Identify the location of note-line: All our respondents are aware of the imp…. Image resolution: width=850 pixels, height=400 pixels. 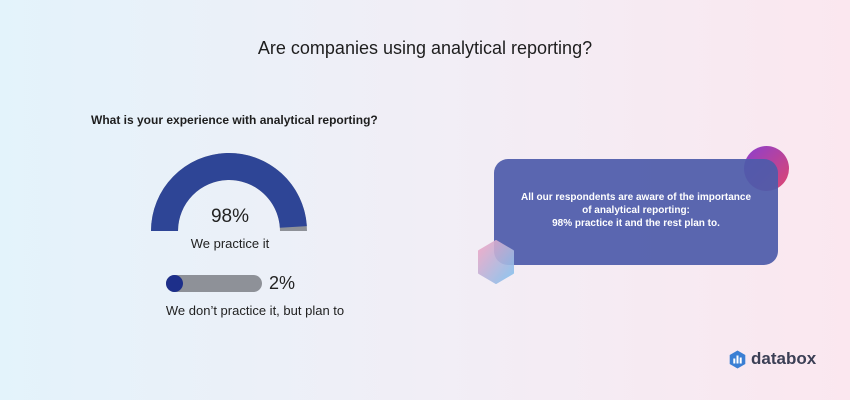
(636, 197).